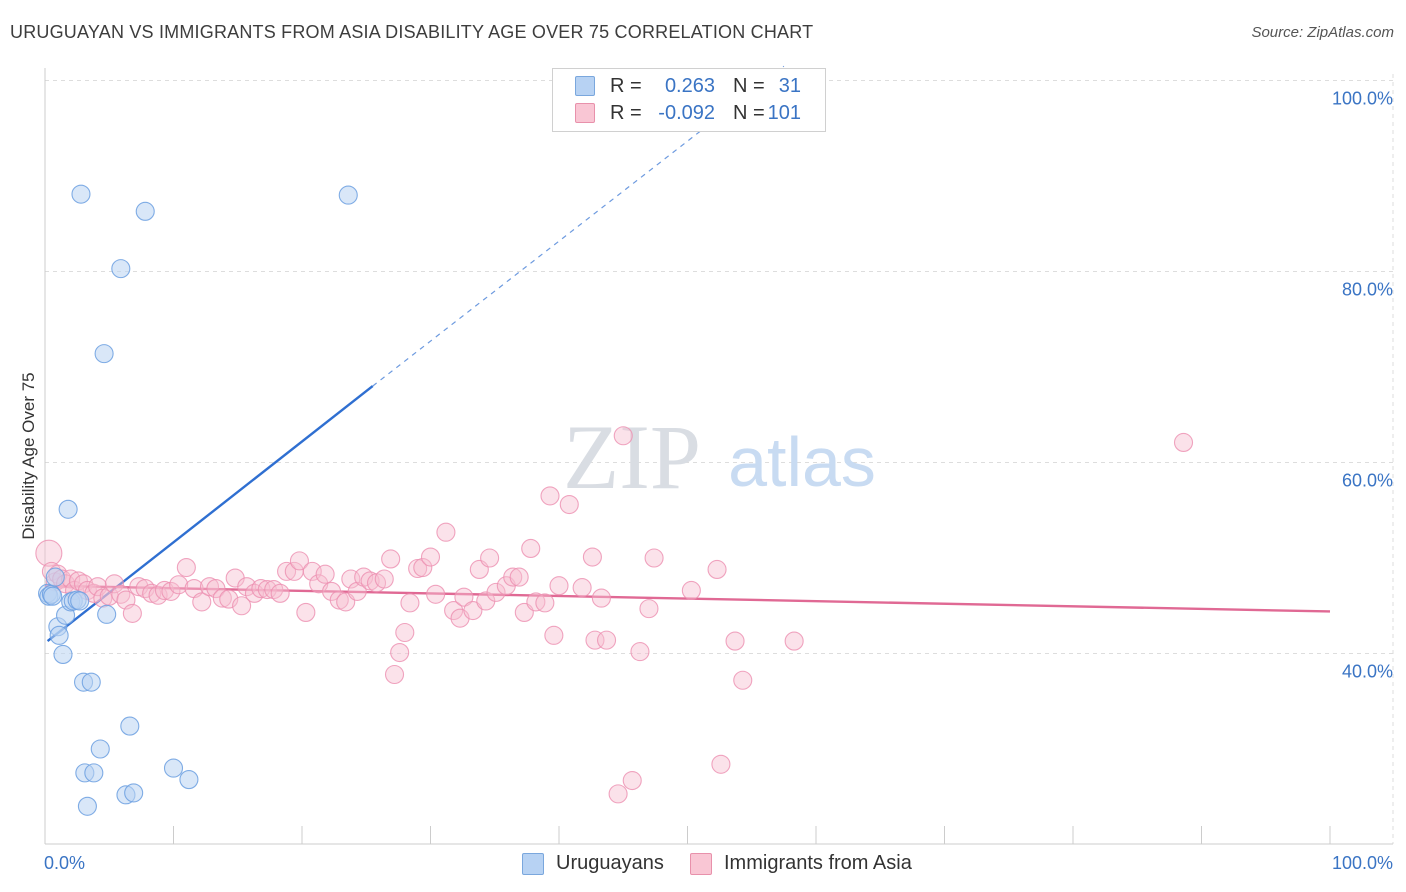  I want to click on legend-row-immigrants-from-asia: R = -0.092 N = 101, so click(689, 113).